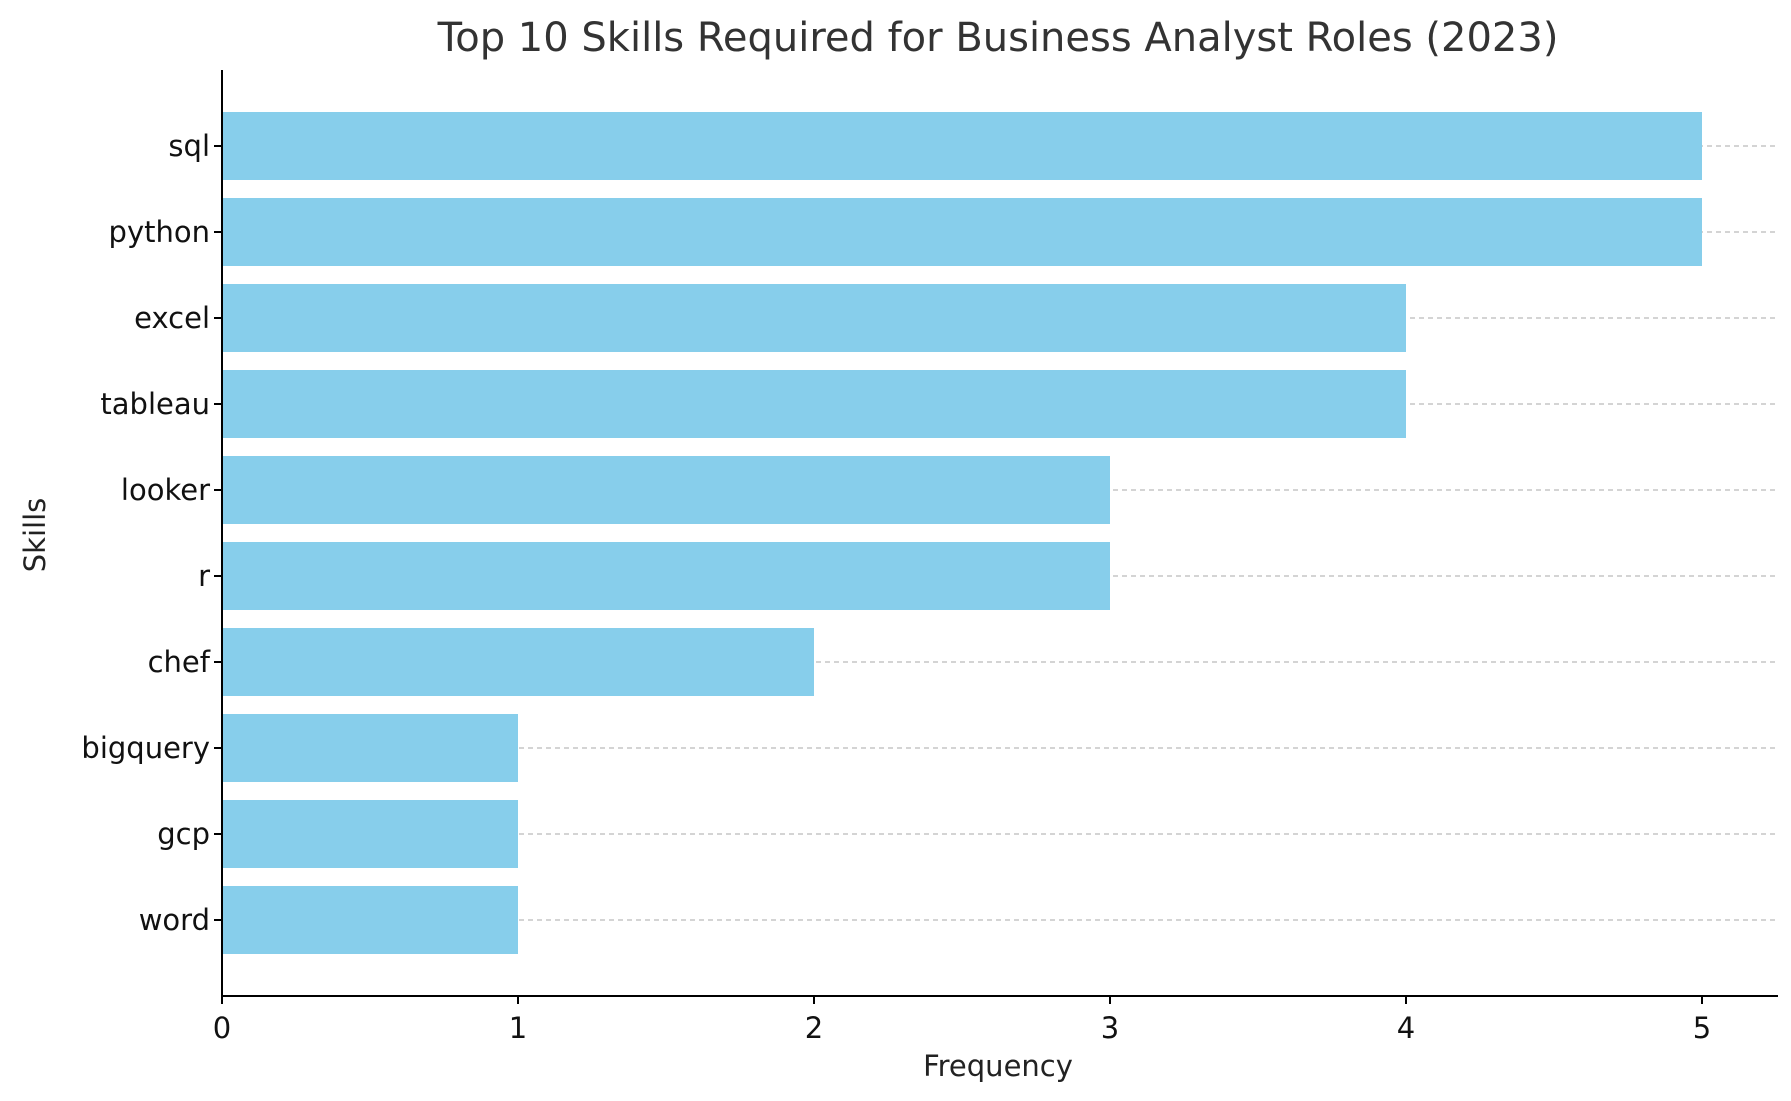 This screenshot has width=1791, height=1101. Describe the element at coordinates (370, 748) in the screenshot. I see `bar-bigquery` at that location.